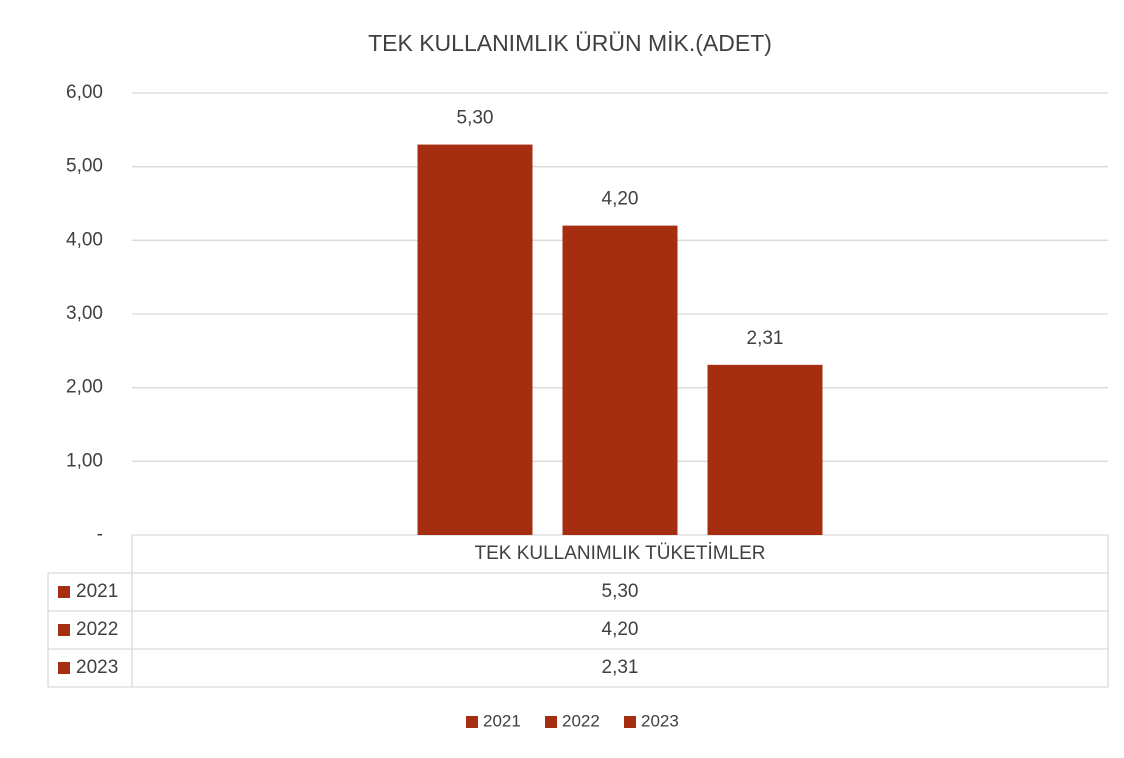  I want to click on y-tick-label: 6,00, so click(84, 92).